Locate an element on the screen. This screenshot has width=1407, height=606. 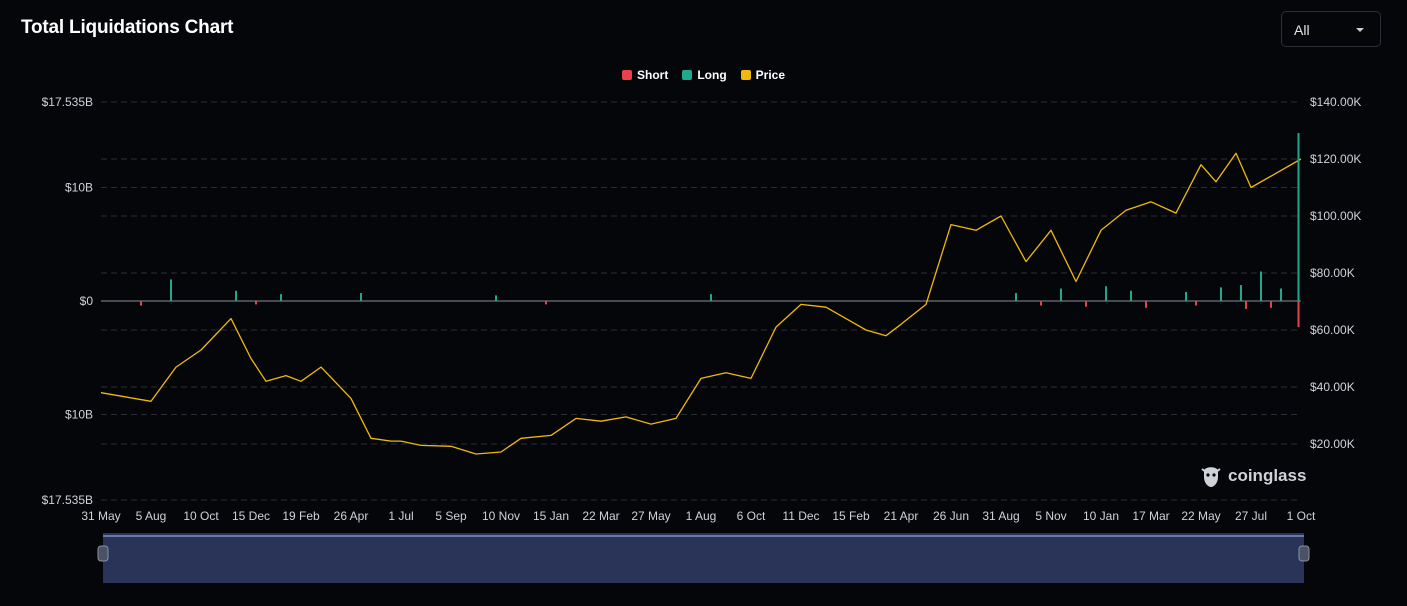
page-title: Total Liquidations Chart is located at coordinates (127, 27).